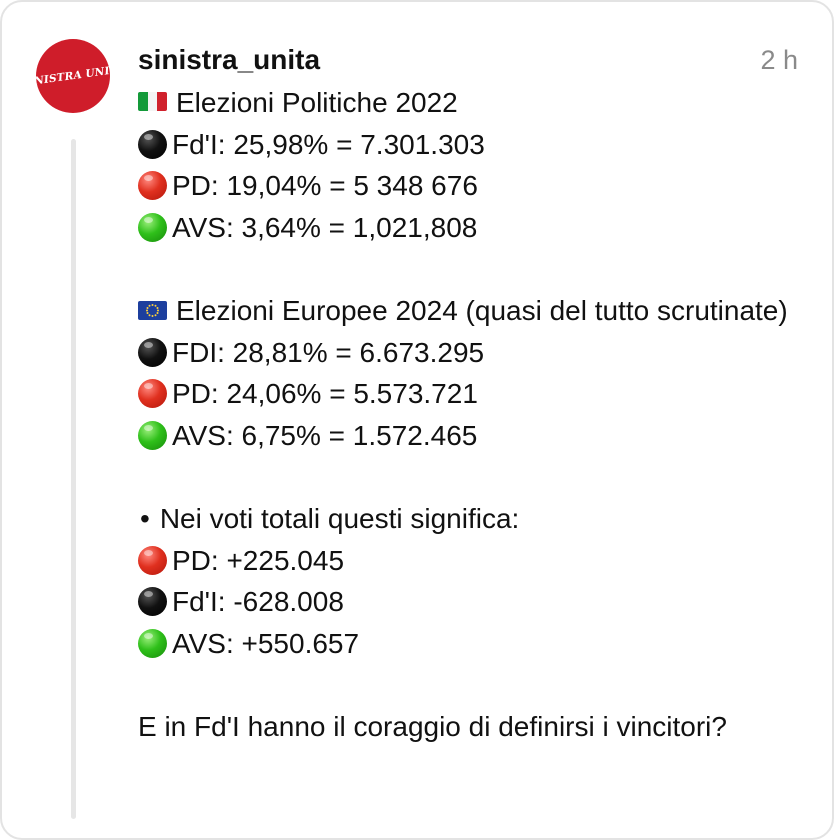 The image size is (838, 840). What do you see at coordinates (152, 311) in the screenshot?
I see `eu-flag-icon` at bounding box center [152, 311].